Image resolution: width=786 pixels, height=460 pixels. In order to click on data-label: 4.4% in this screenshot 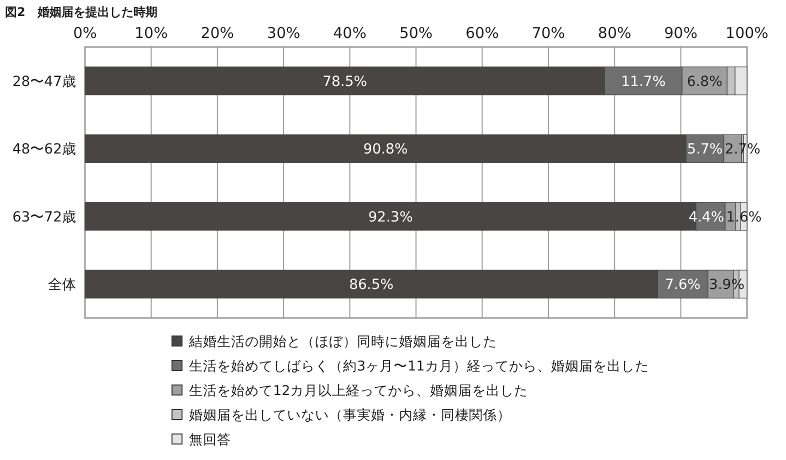, I will do `click(706, 217)`.